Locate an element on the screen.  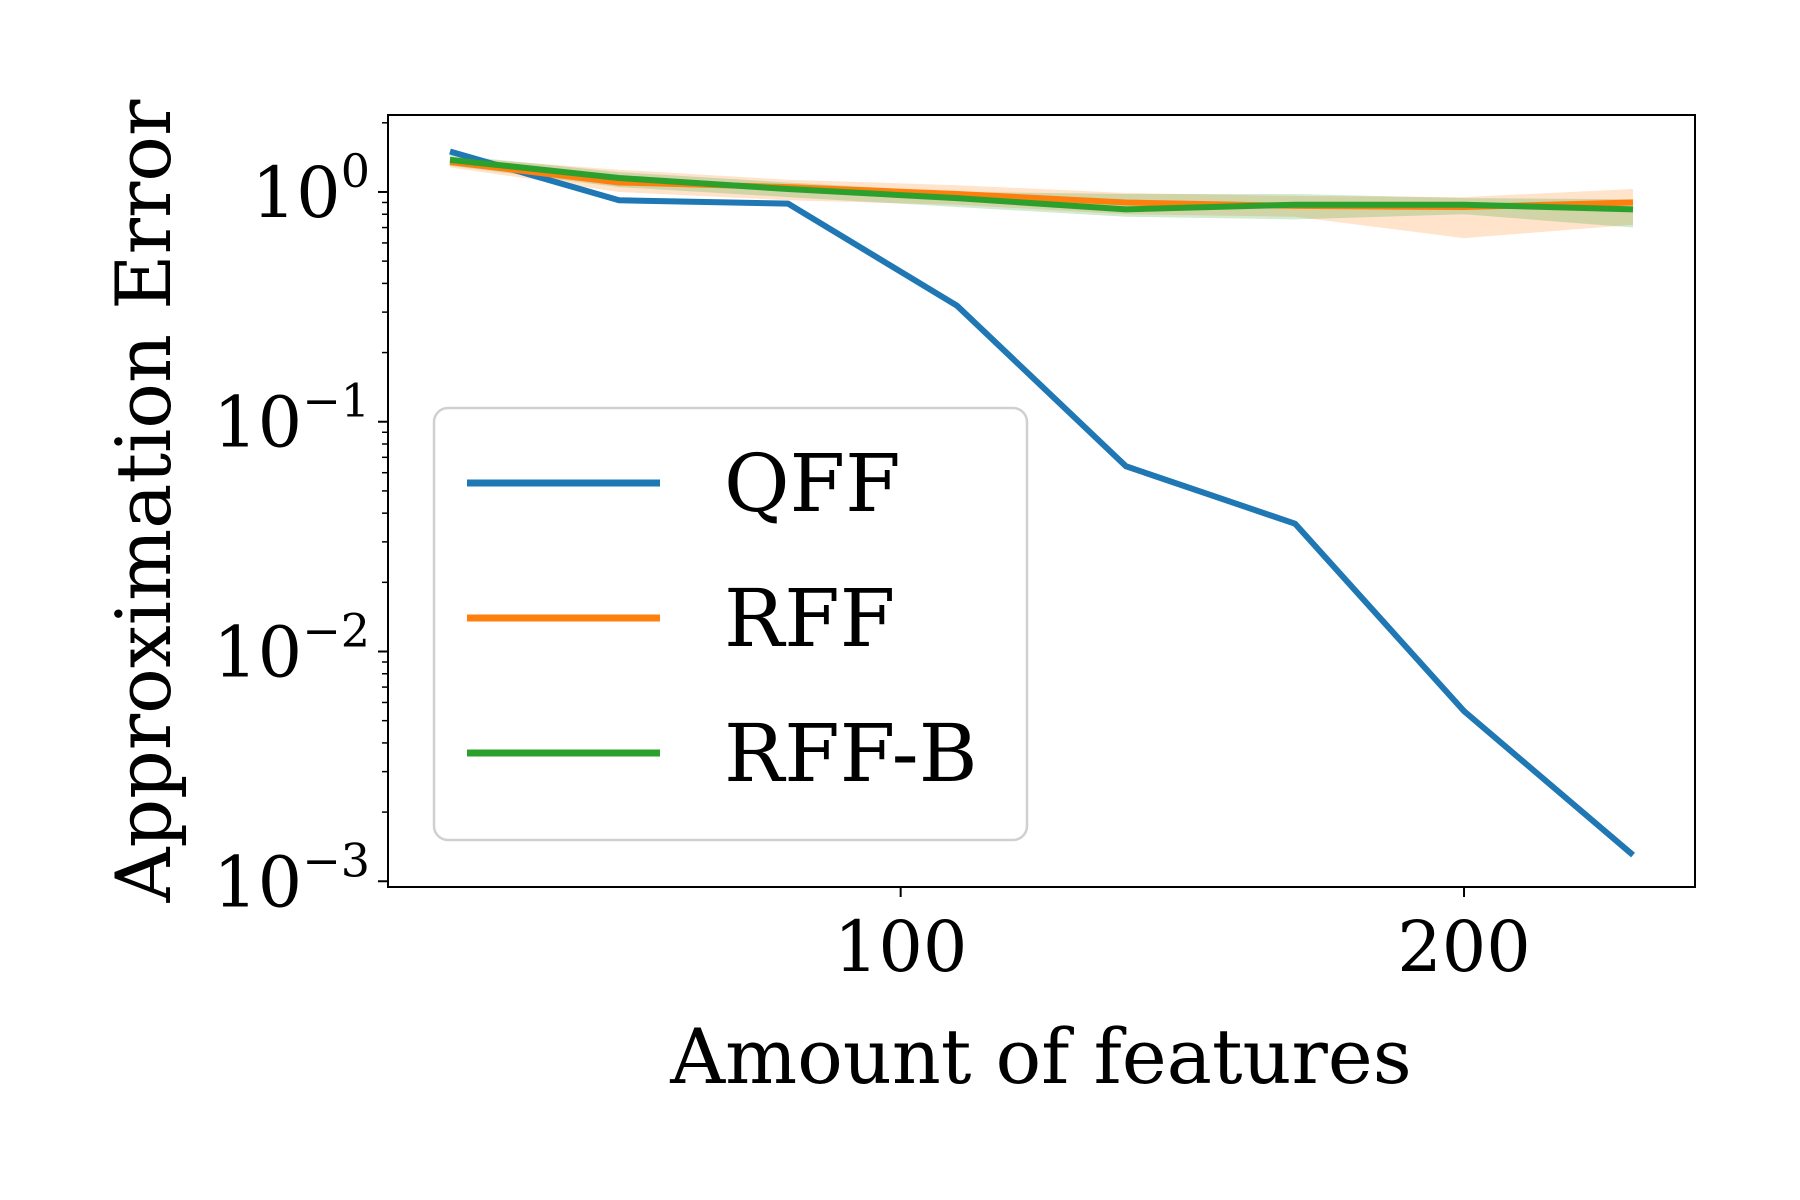
x-axis: 100 200 is located at coordinates (1182, 937).